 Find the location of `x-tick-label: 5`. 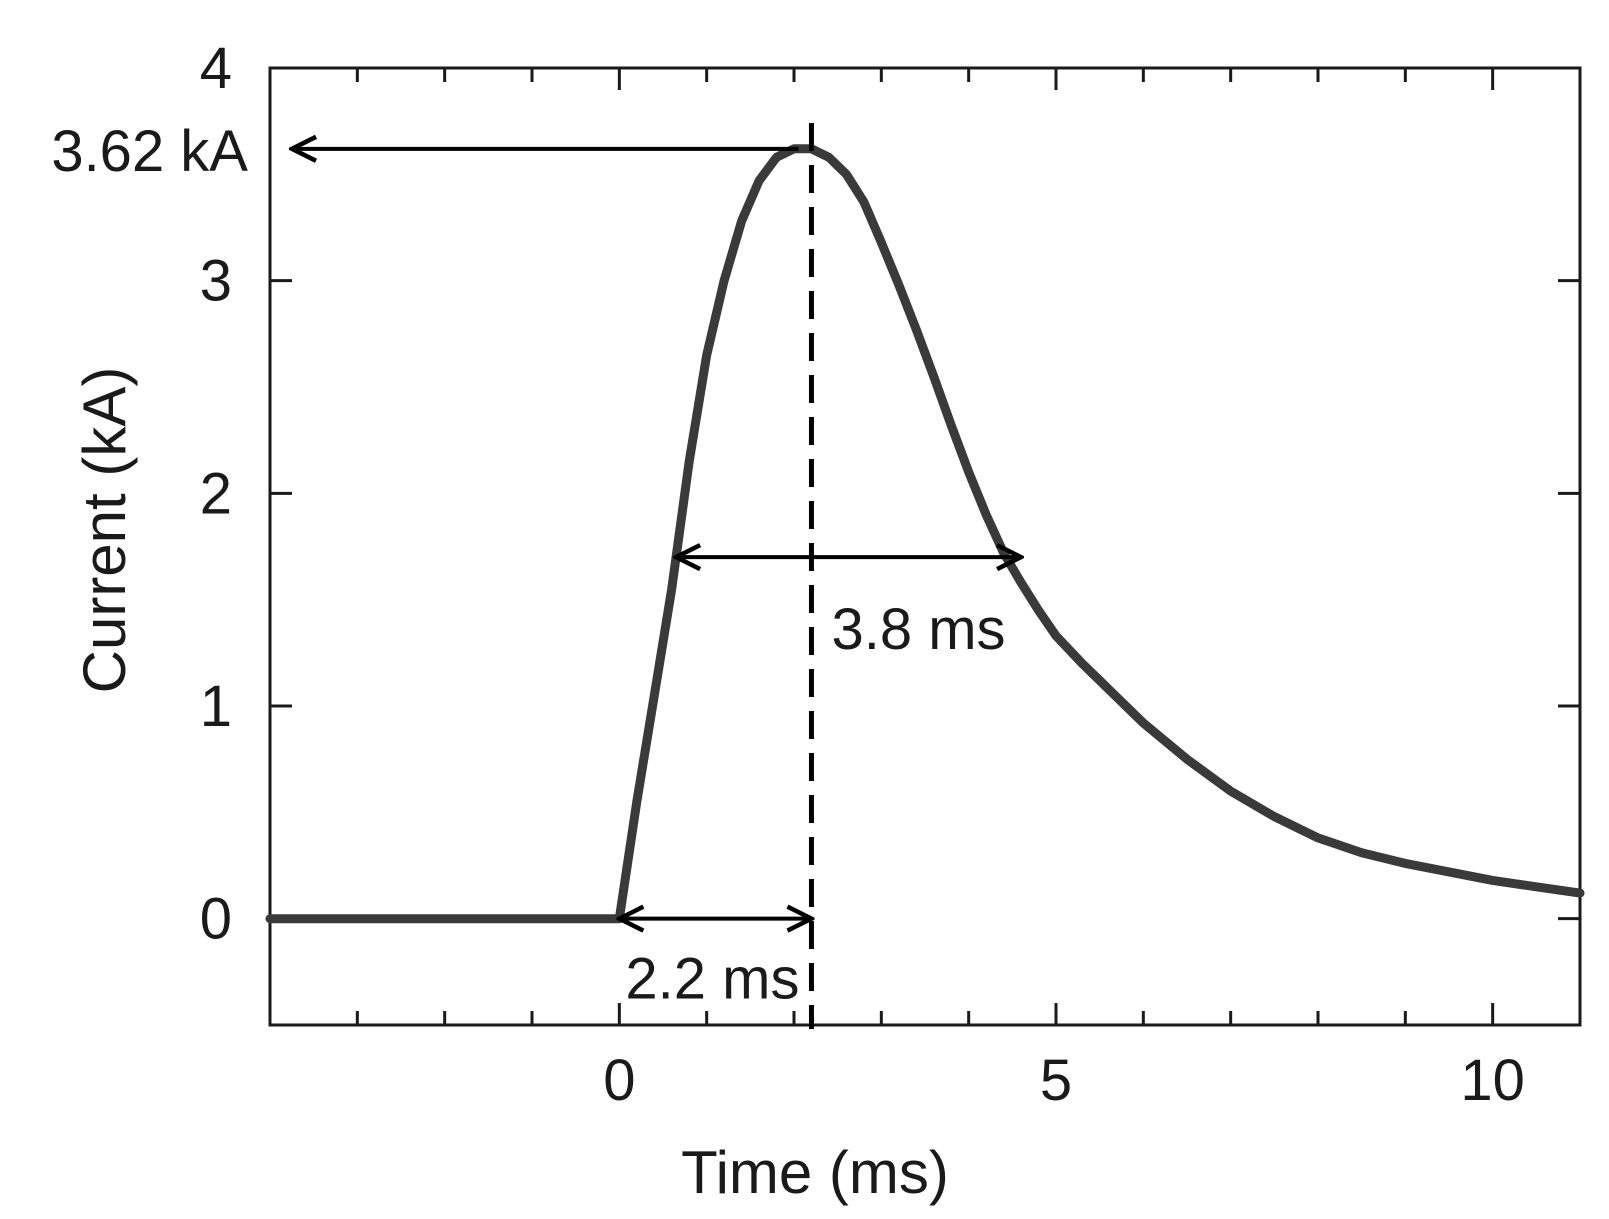

x-tick-label: 5 is located at coordinates (1056, 1080).